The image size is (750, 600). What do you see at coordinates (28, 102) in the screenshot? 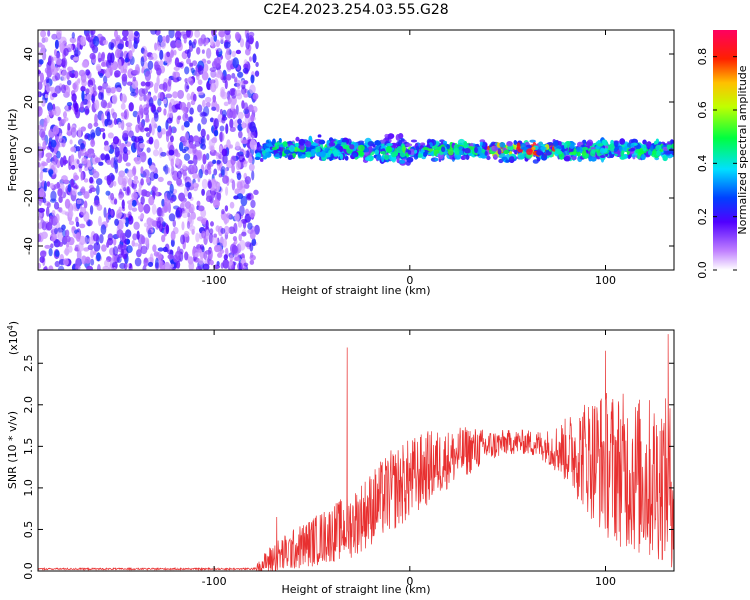
I see `spectrogram-ytick-label: 20` at bounding box center [28, 102].